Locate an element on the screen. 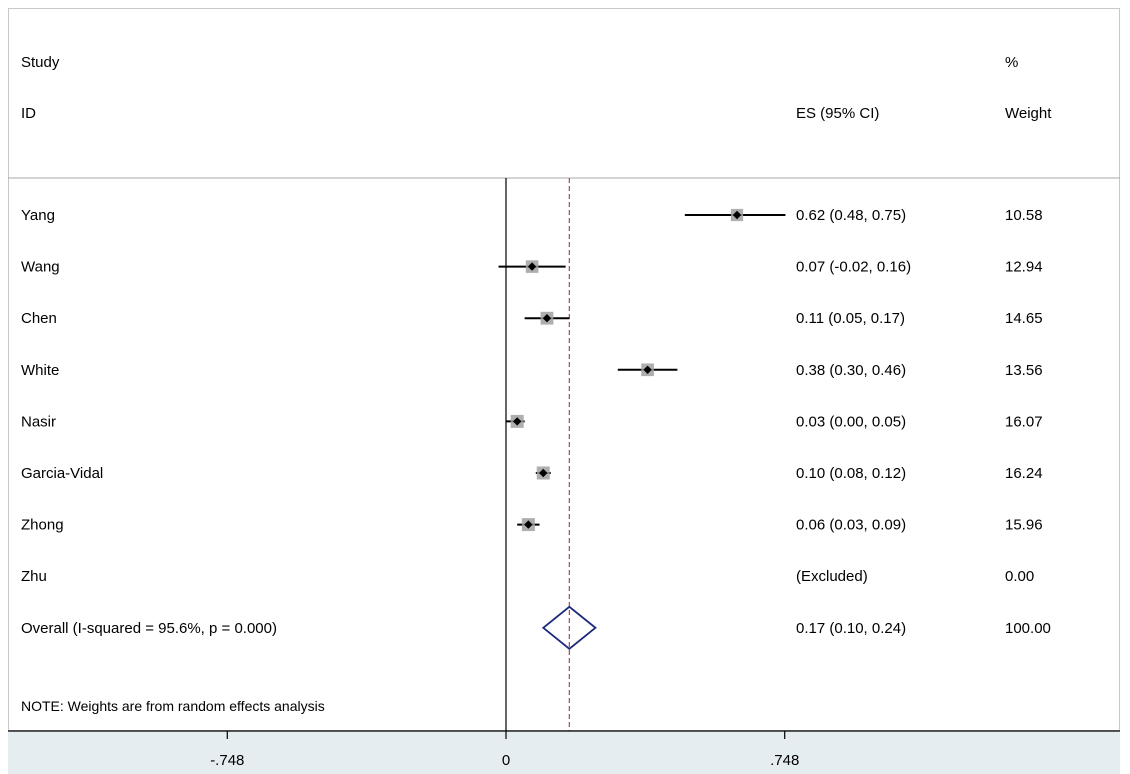  study-label: Chen is located at coordinates (39, 318).